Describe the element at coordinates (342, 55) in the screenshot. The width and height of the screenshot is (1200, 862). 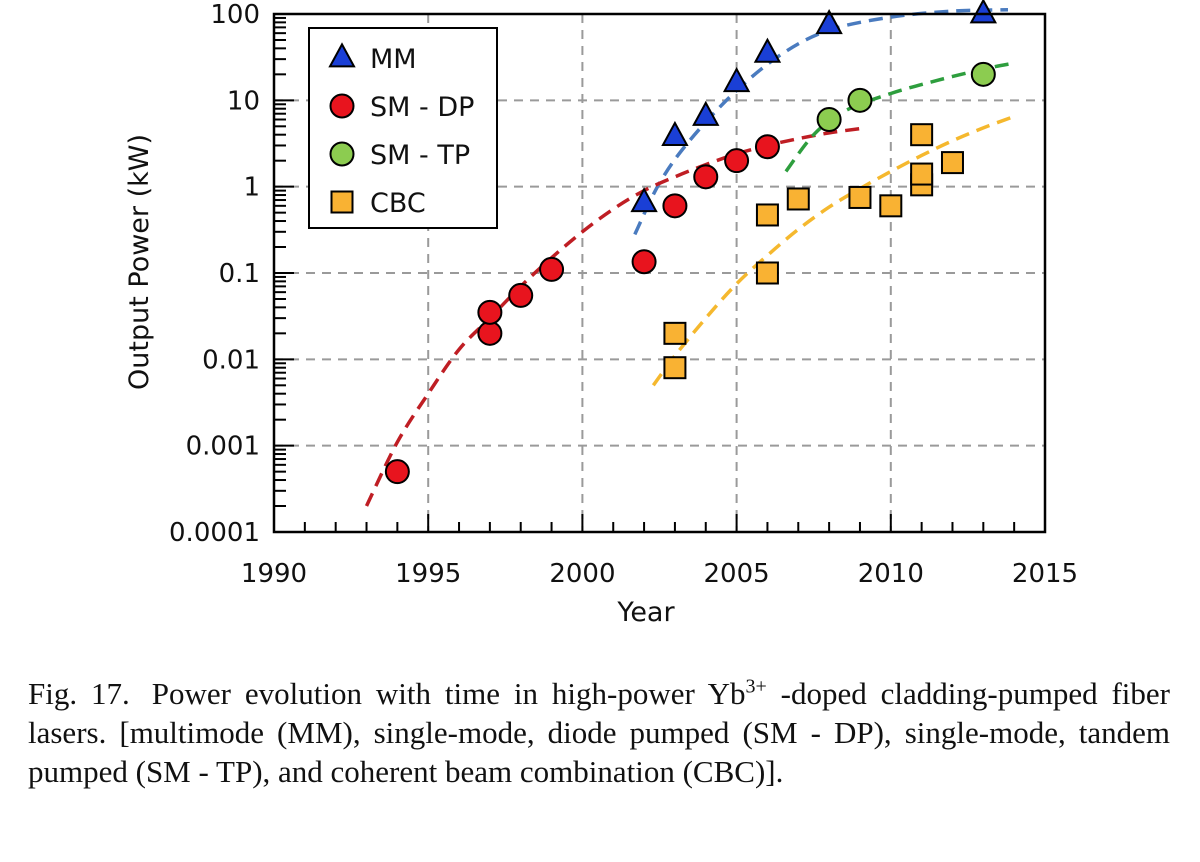
I see `legend-marker-mm` at that location.